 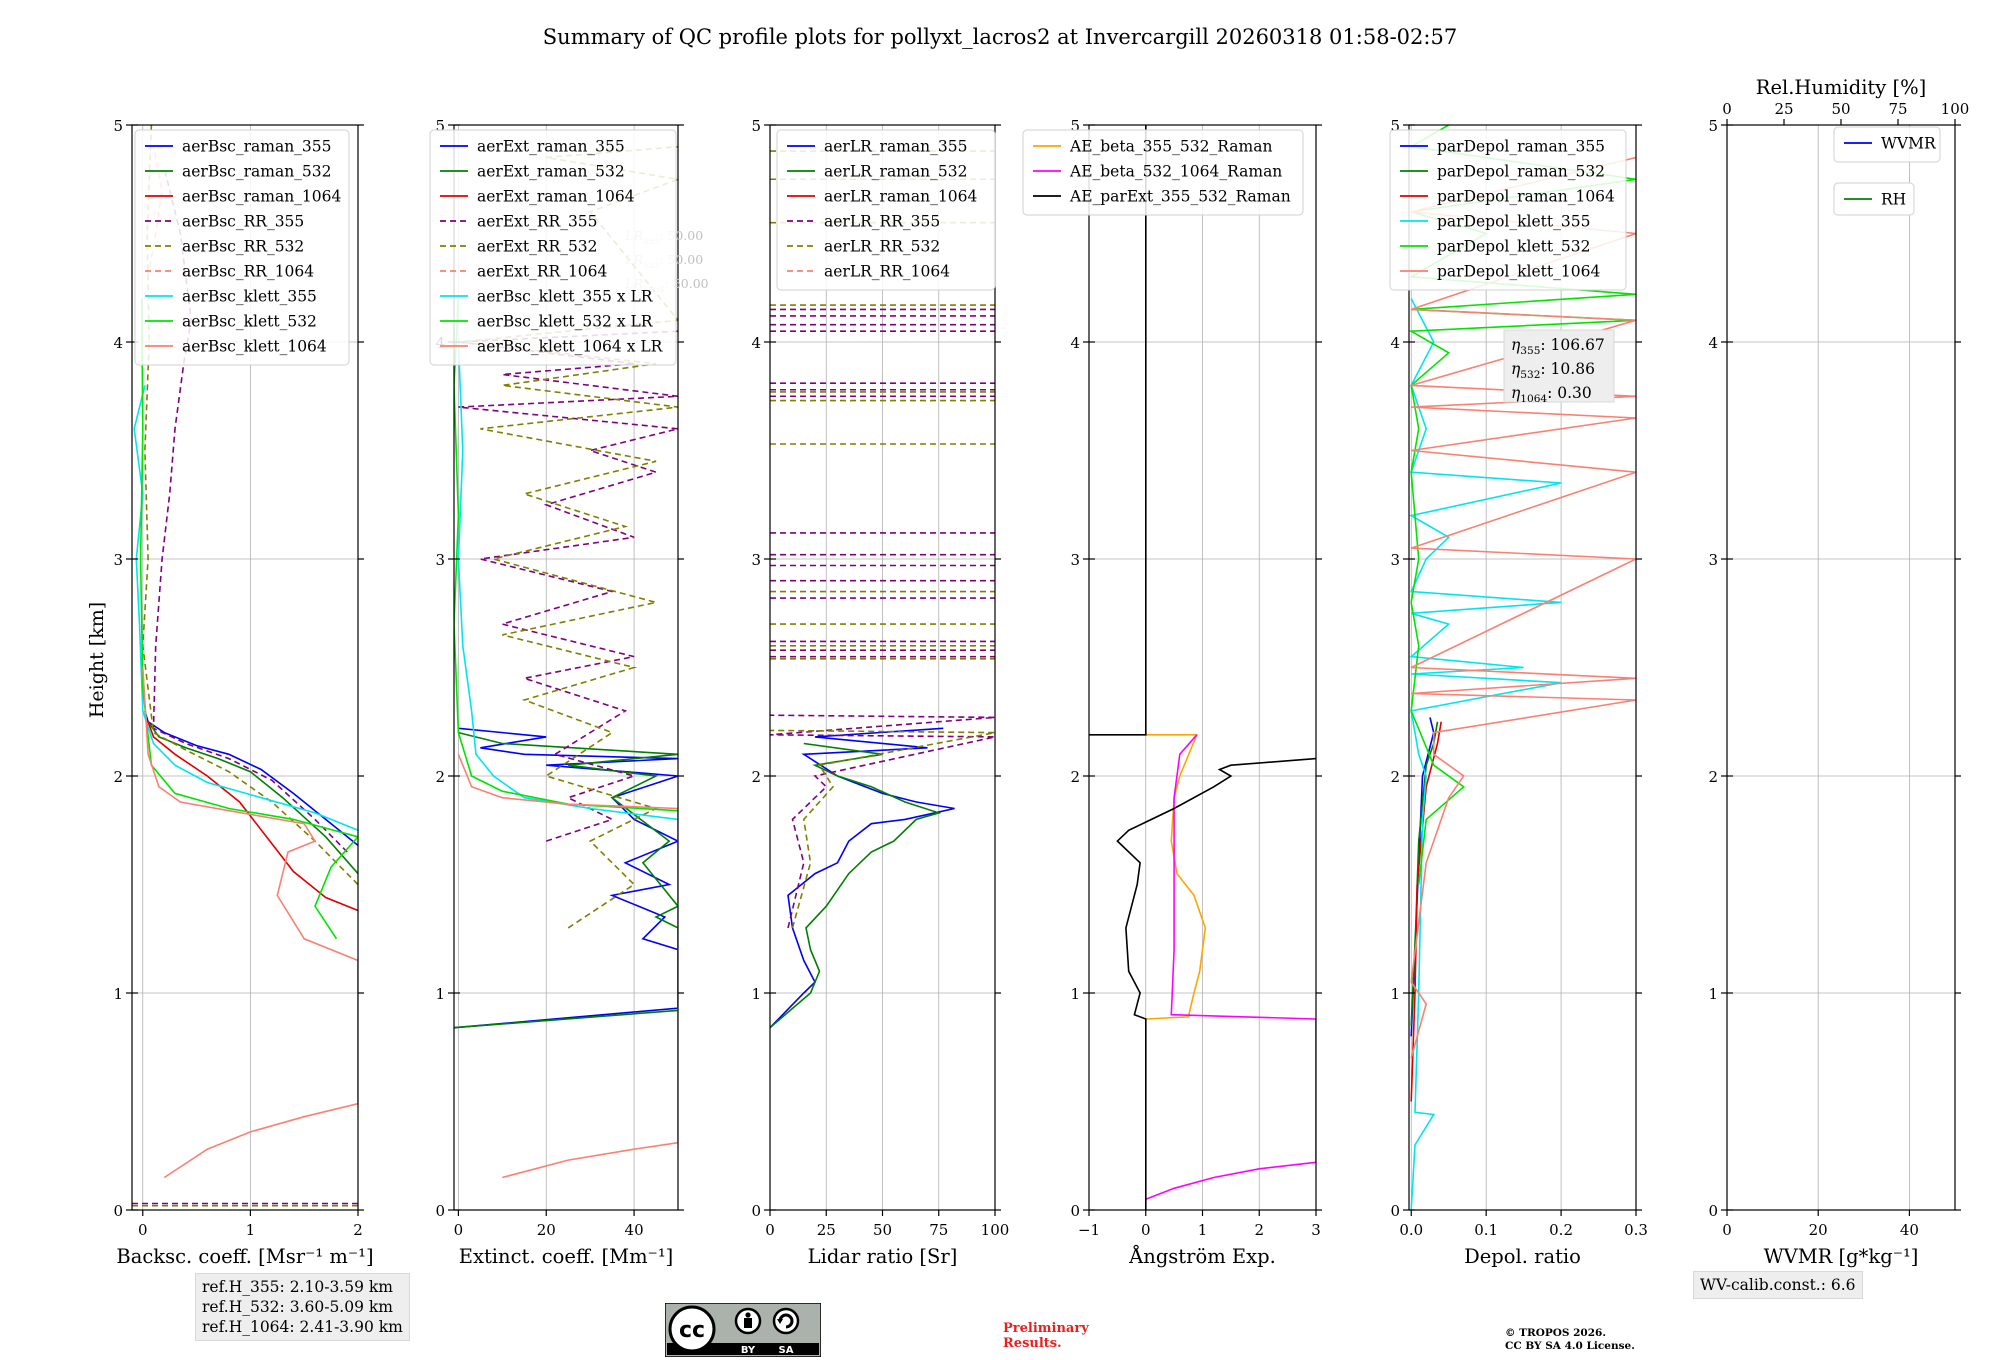 What do you see at coordinates (244, 1256) in the screenshot?
I see `xaxis-label-bsc: Backsc. coeff. [Msr⁻¹ m⁻¹]` at bounding box center [244, 1256].